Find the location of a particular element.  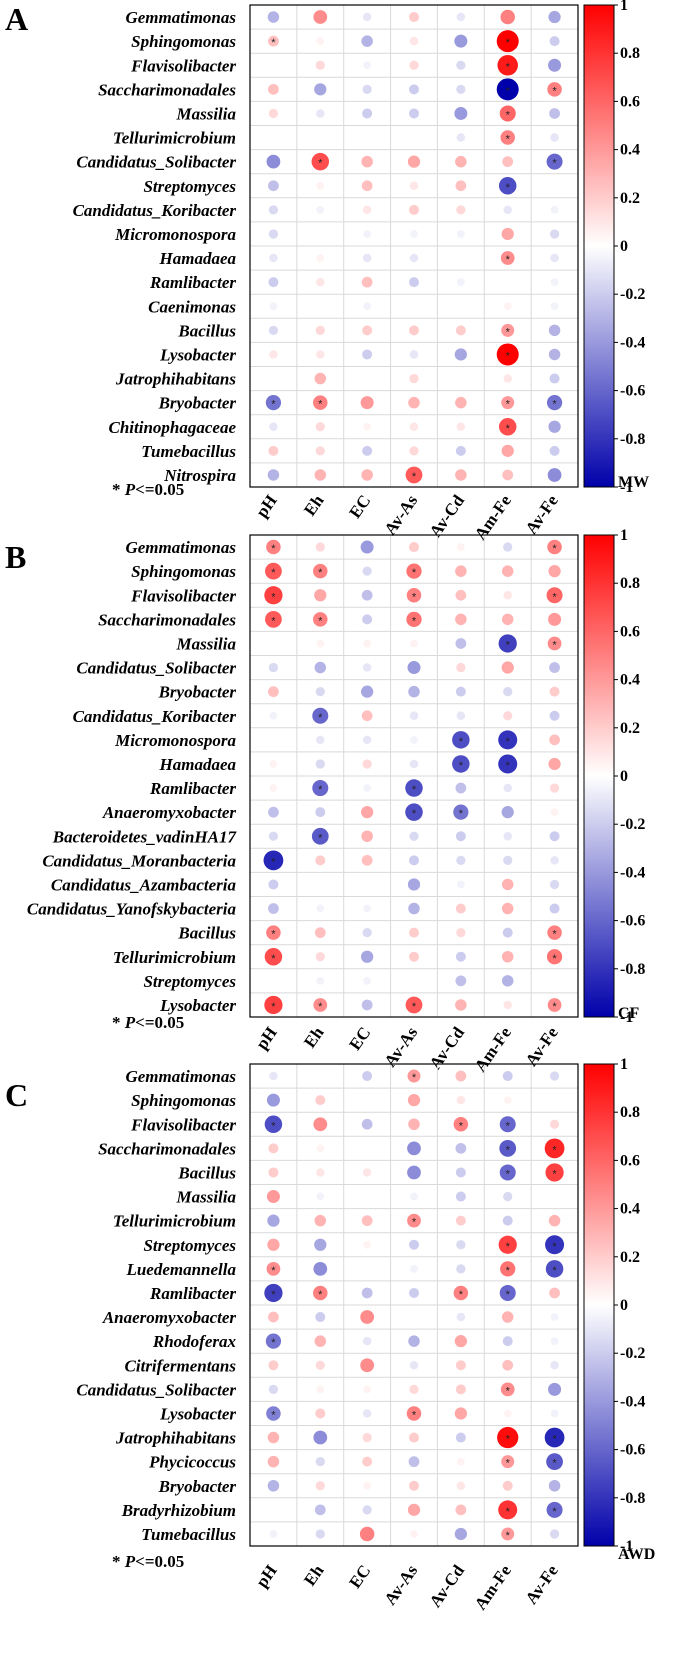

colorbar-tick-label: -0.4 is located at coordinates (632, 342).